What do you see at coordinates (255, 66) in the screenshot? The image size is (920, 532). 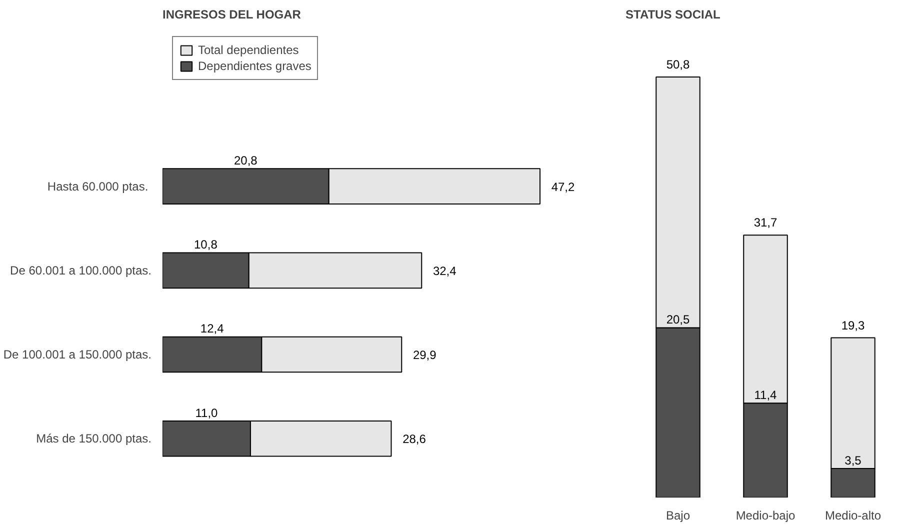 I see `legend-label: Dependientes graves` at bounding box center [255, 66].